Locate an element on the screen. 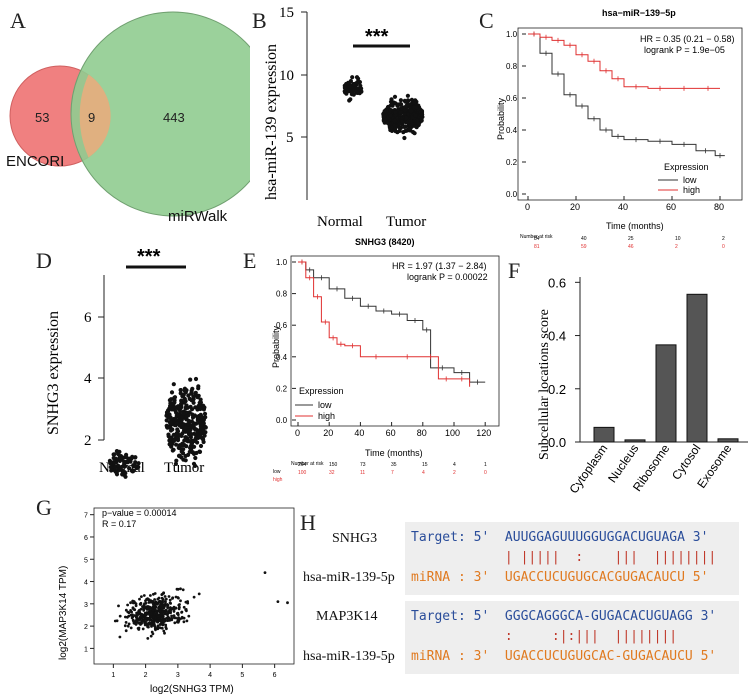  x-tick-label: 120 is located at coordinates (483, 433).